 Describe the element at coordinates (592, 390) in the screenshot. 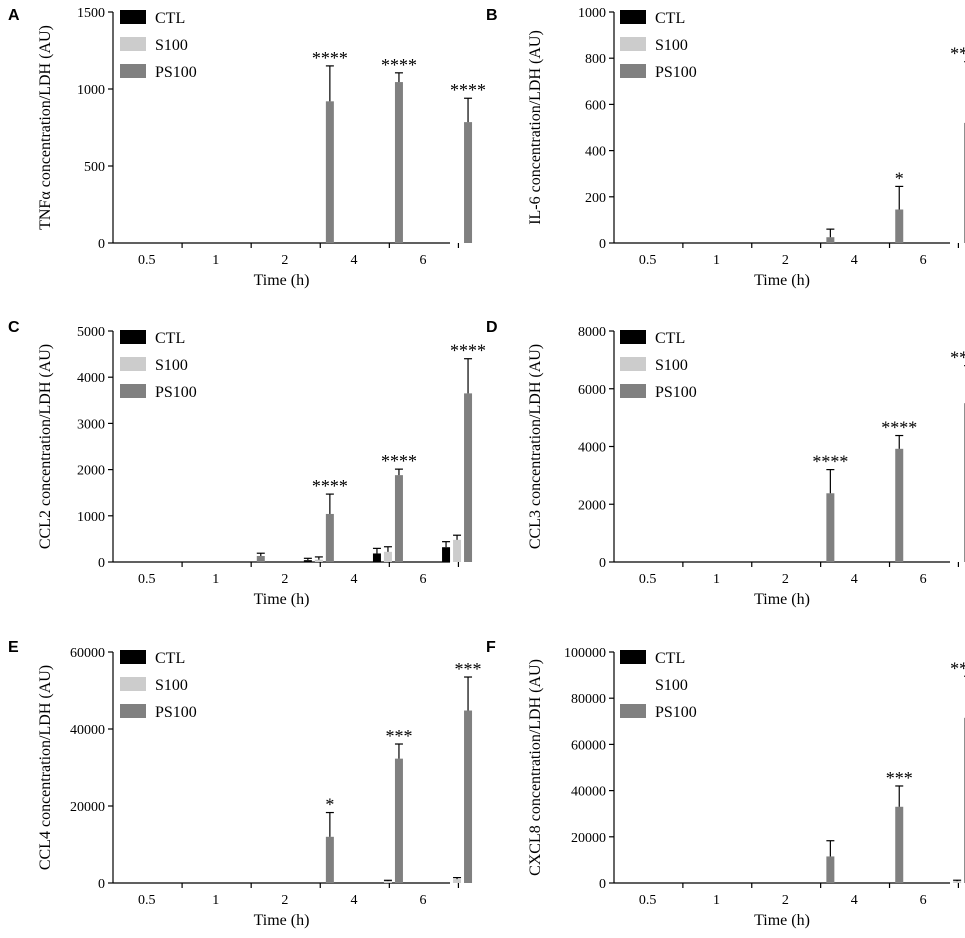

I see `y-tick-label: 6000` at that location.